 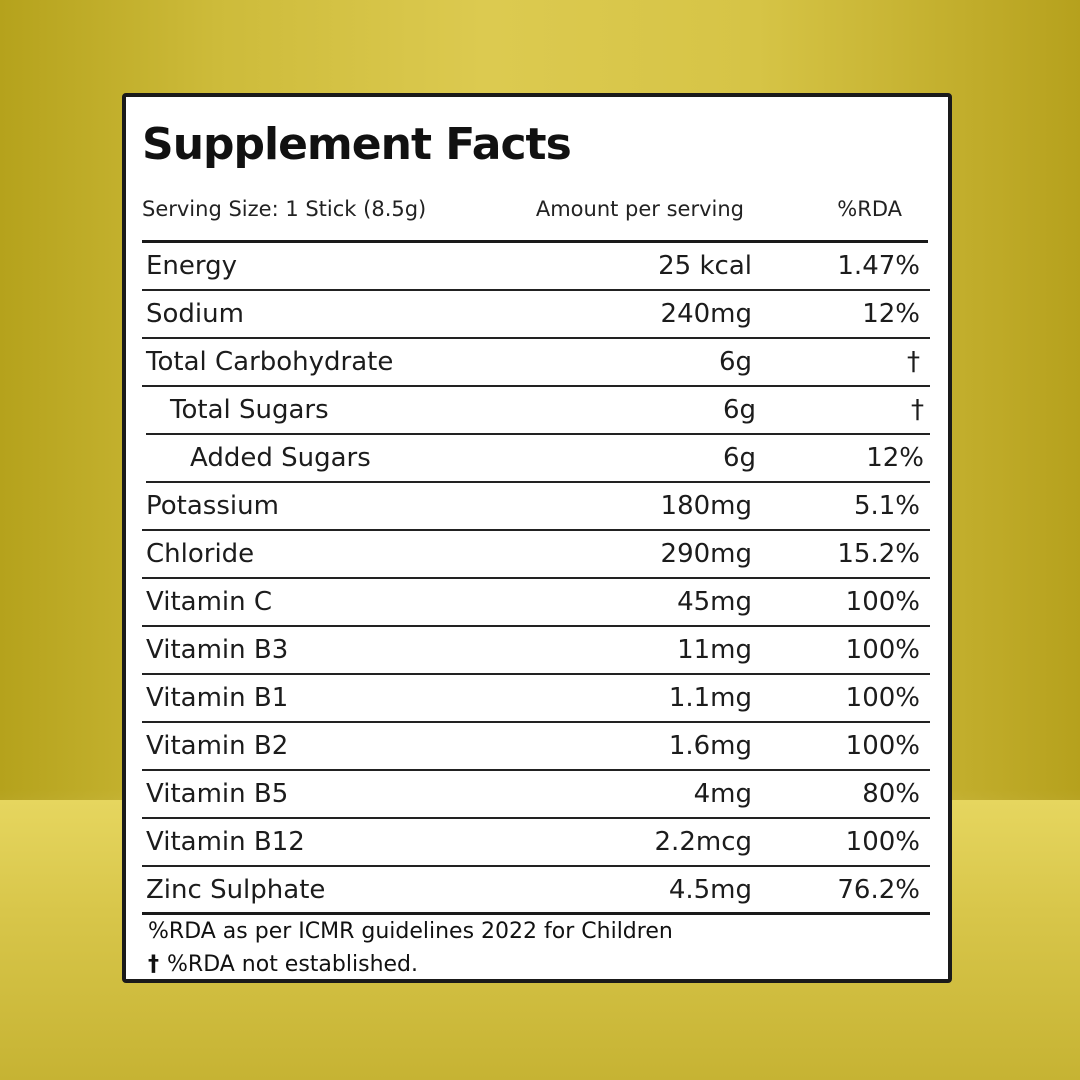 I want to click on nutrient-name: Vitamin B3, so click(x=217, y=650).